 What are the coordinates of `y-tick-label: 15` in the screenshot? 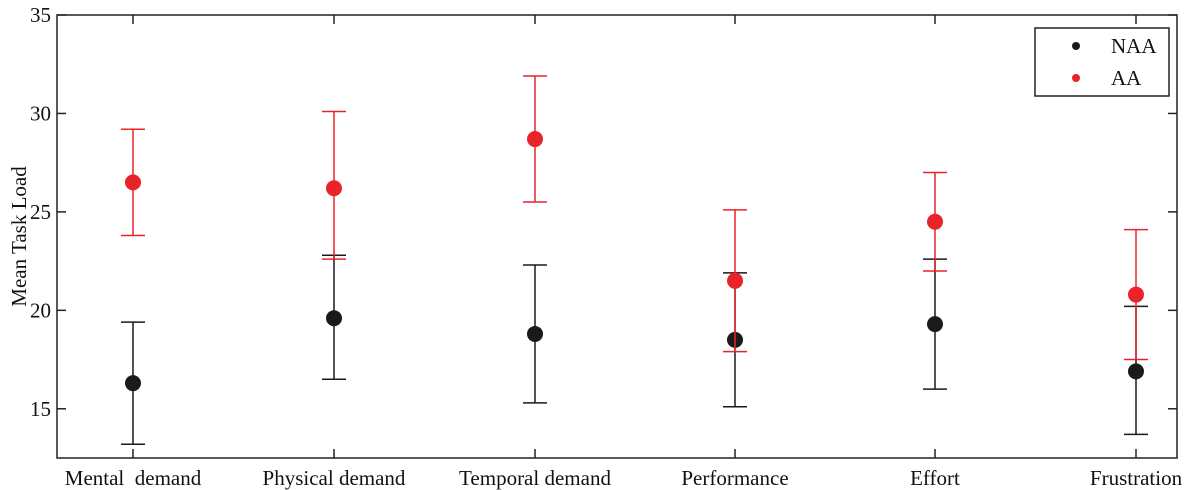 It's located at (40, 409).